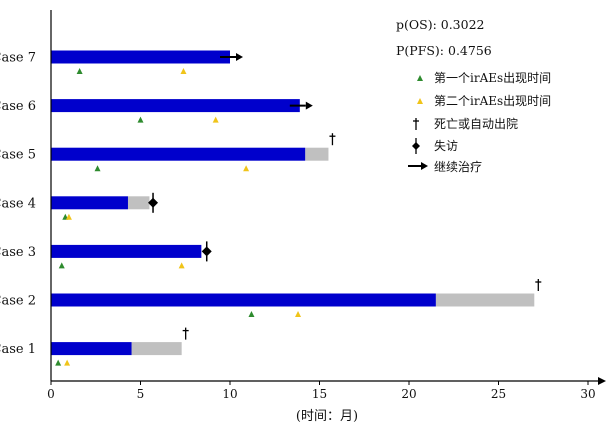  Describe the element at coordinates (140, 57) in the screenshot. I see `case-7-pfs-bar` at that location.